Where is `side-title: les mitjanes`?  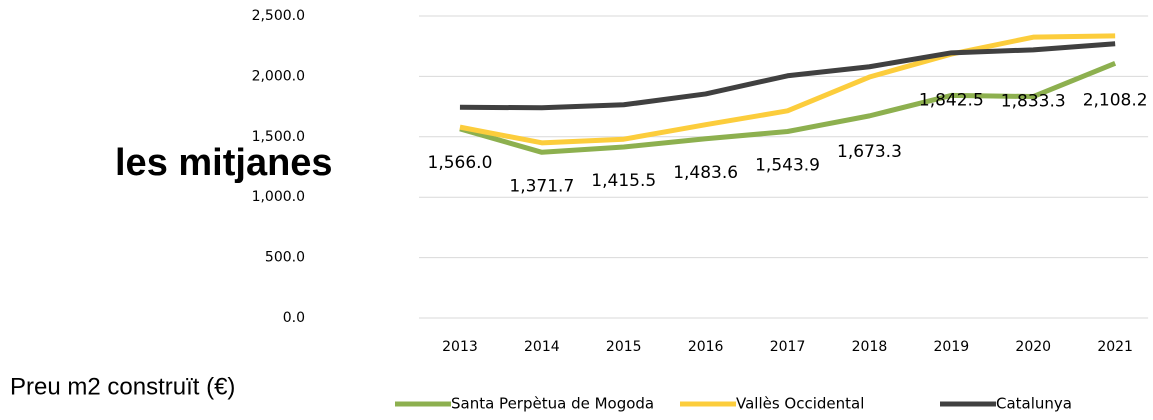
side-title: les mitjanes is located at coordinates (224, 163).